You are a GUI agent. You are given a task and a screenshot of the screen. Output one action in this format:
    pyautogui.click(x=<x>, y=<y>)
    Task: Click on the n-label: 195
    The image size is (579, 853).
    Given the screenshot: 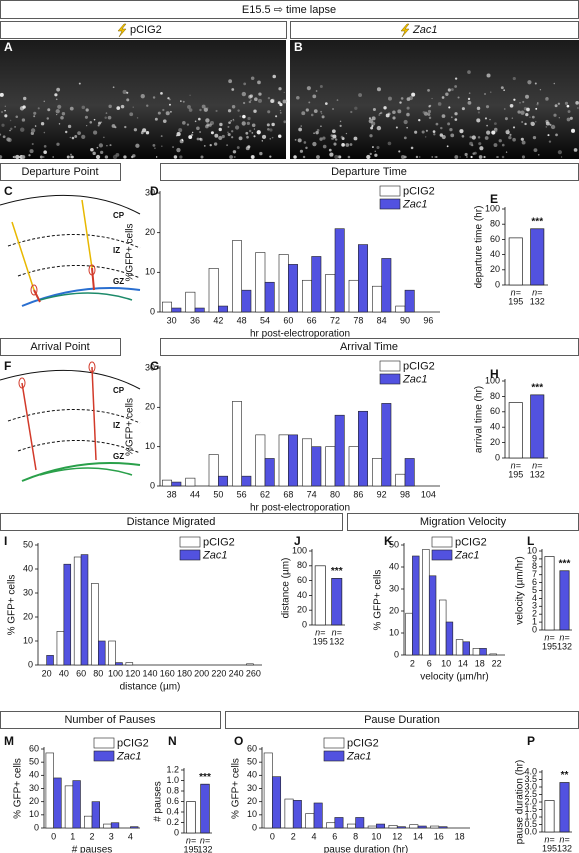 What is the action you would take?
    pyautogui.click(x=190, y=848)
    